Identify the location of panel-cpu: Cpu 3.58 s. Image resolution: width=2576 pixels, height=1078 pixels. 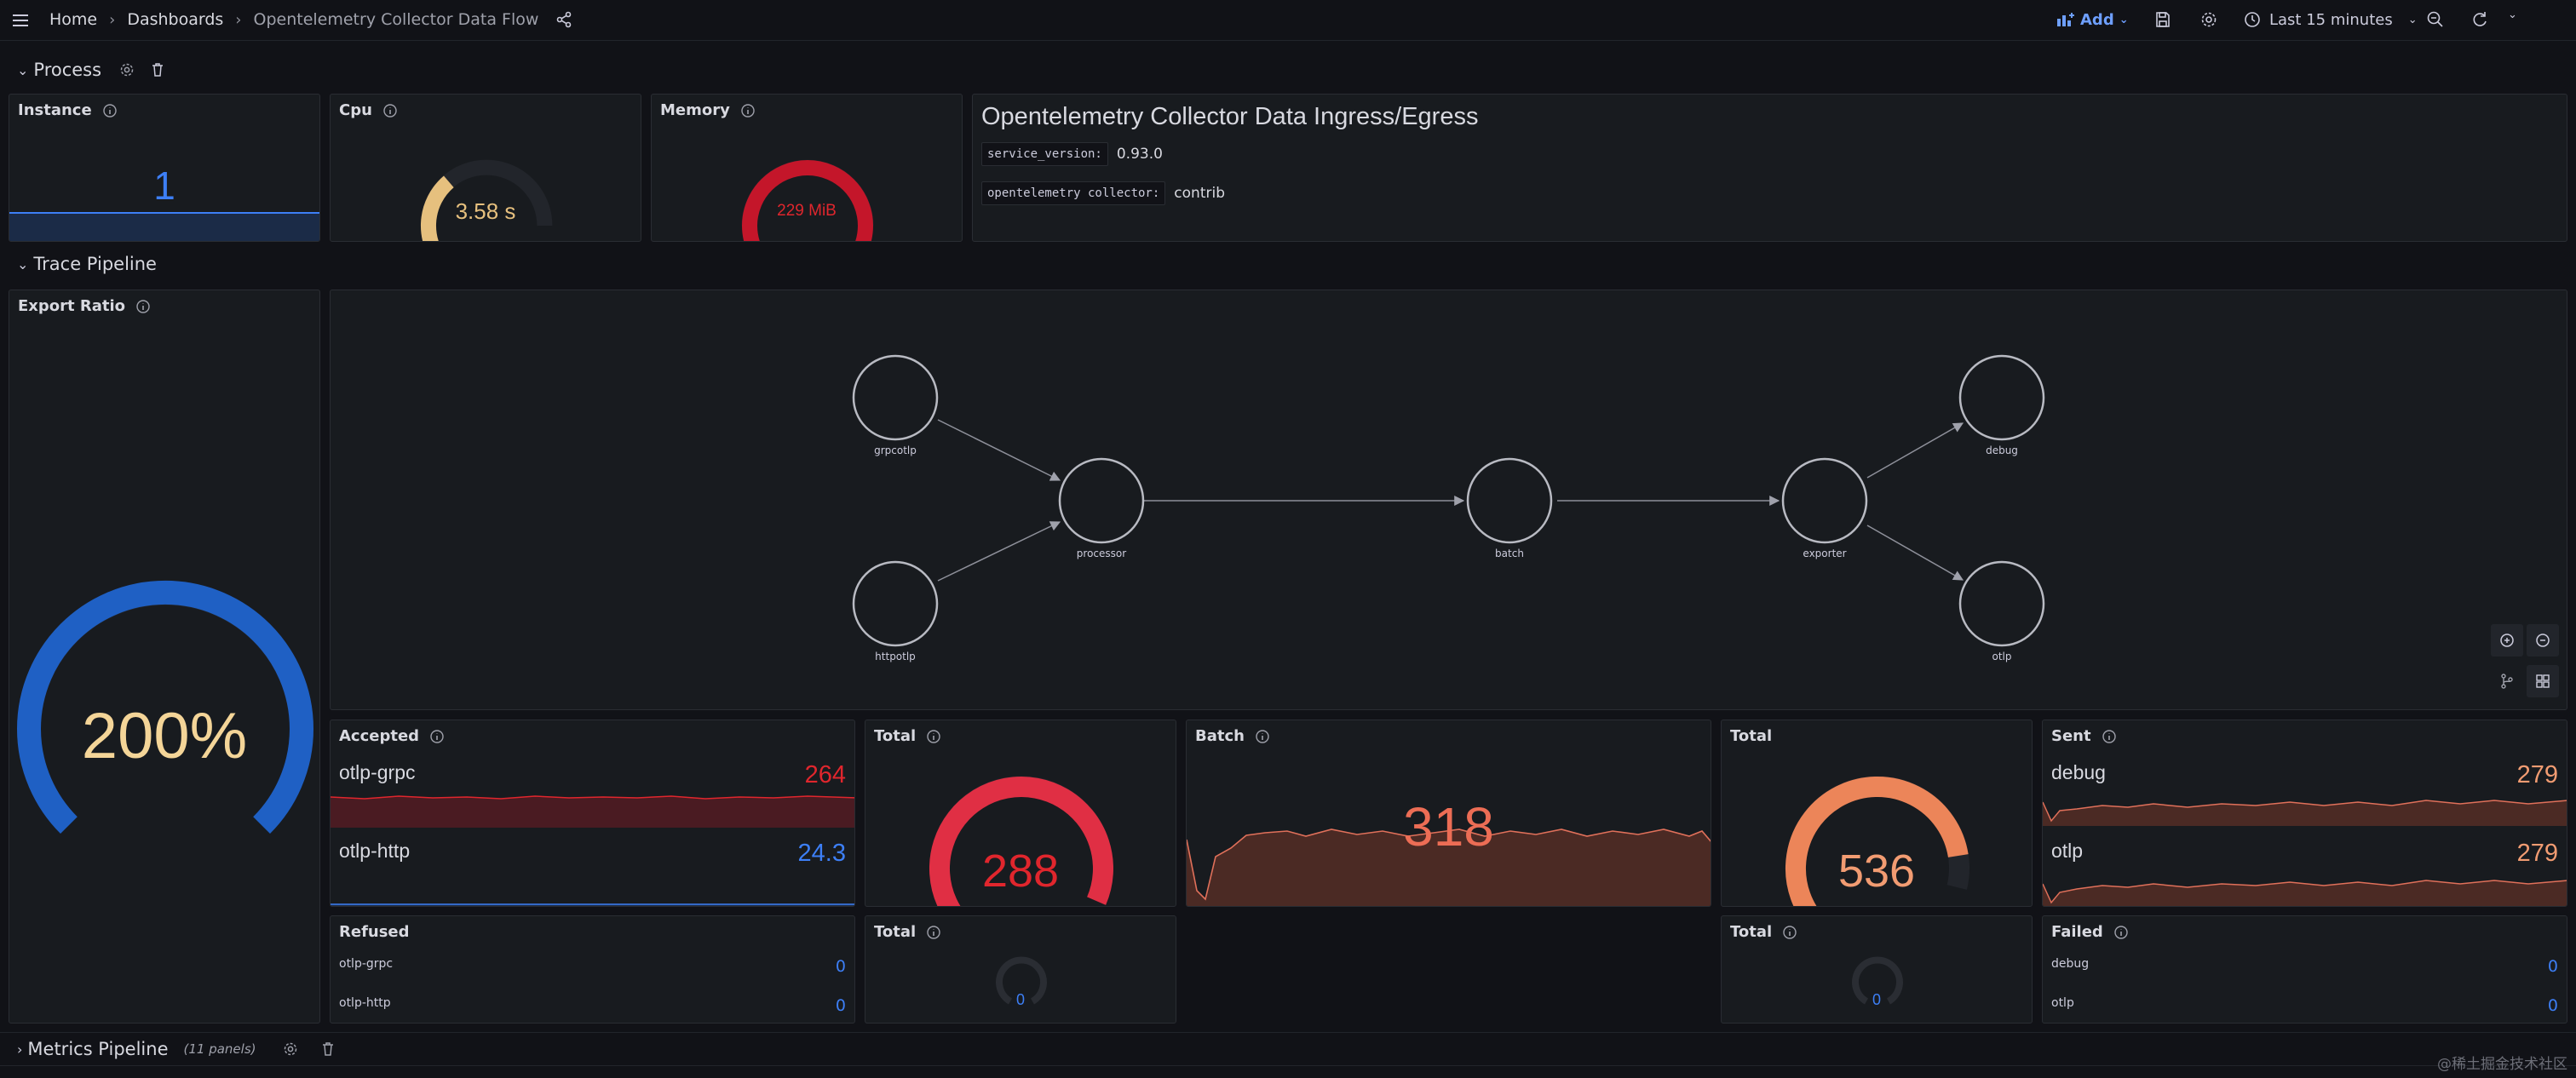
(486, 168).